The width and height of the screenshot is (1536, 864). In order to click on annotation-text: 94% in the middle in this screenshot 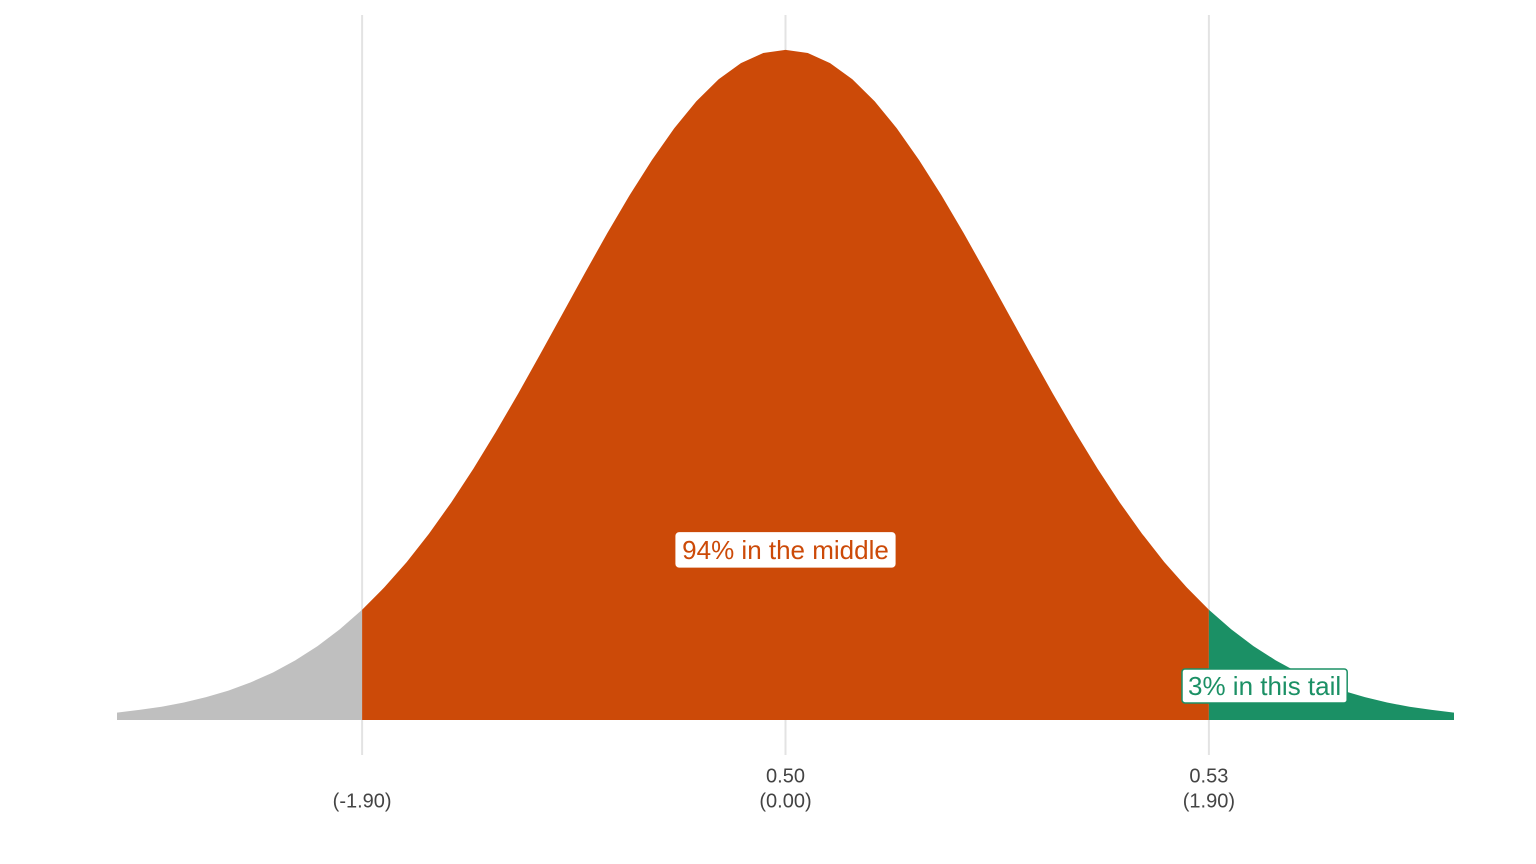, I will do `click(785, 550)`.